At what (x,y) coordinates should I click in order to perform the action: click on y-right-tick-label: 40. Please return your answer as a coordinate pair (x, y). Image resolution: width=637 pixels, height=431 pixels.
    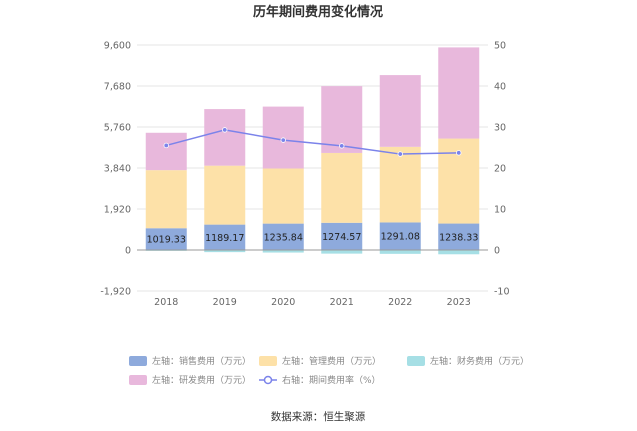
    Looking at the image, I should click on (500, 87).